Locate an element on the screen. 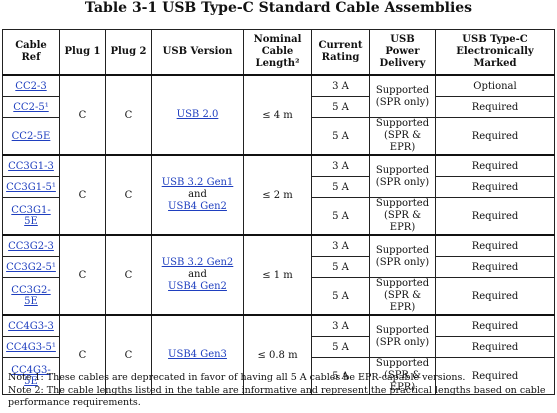  usb-version-link: USB 3.2 Gen2 is located at coordinates (197, 262).